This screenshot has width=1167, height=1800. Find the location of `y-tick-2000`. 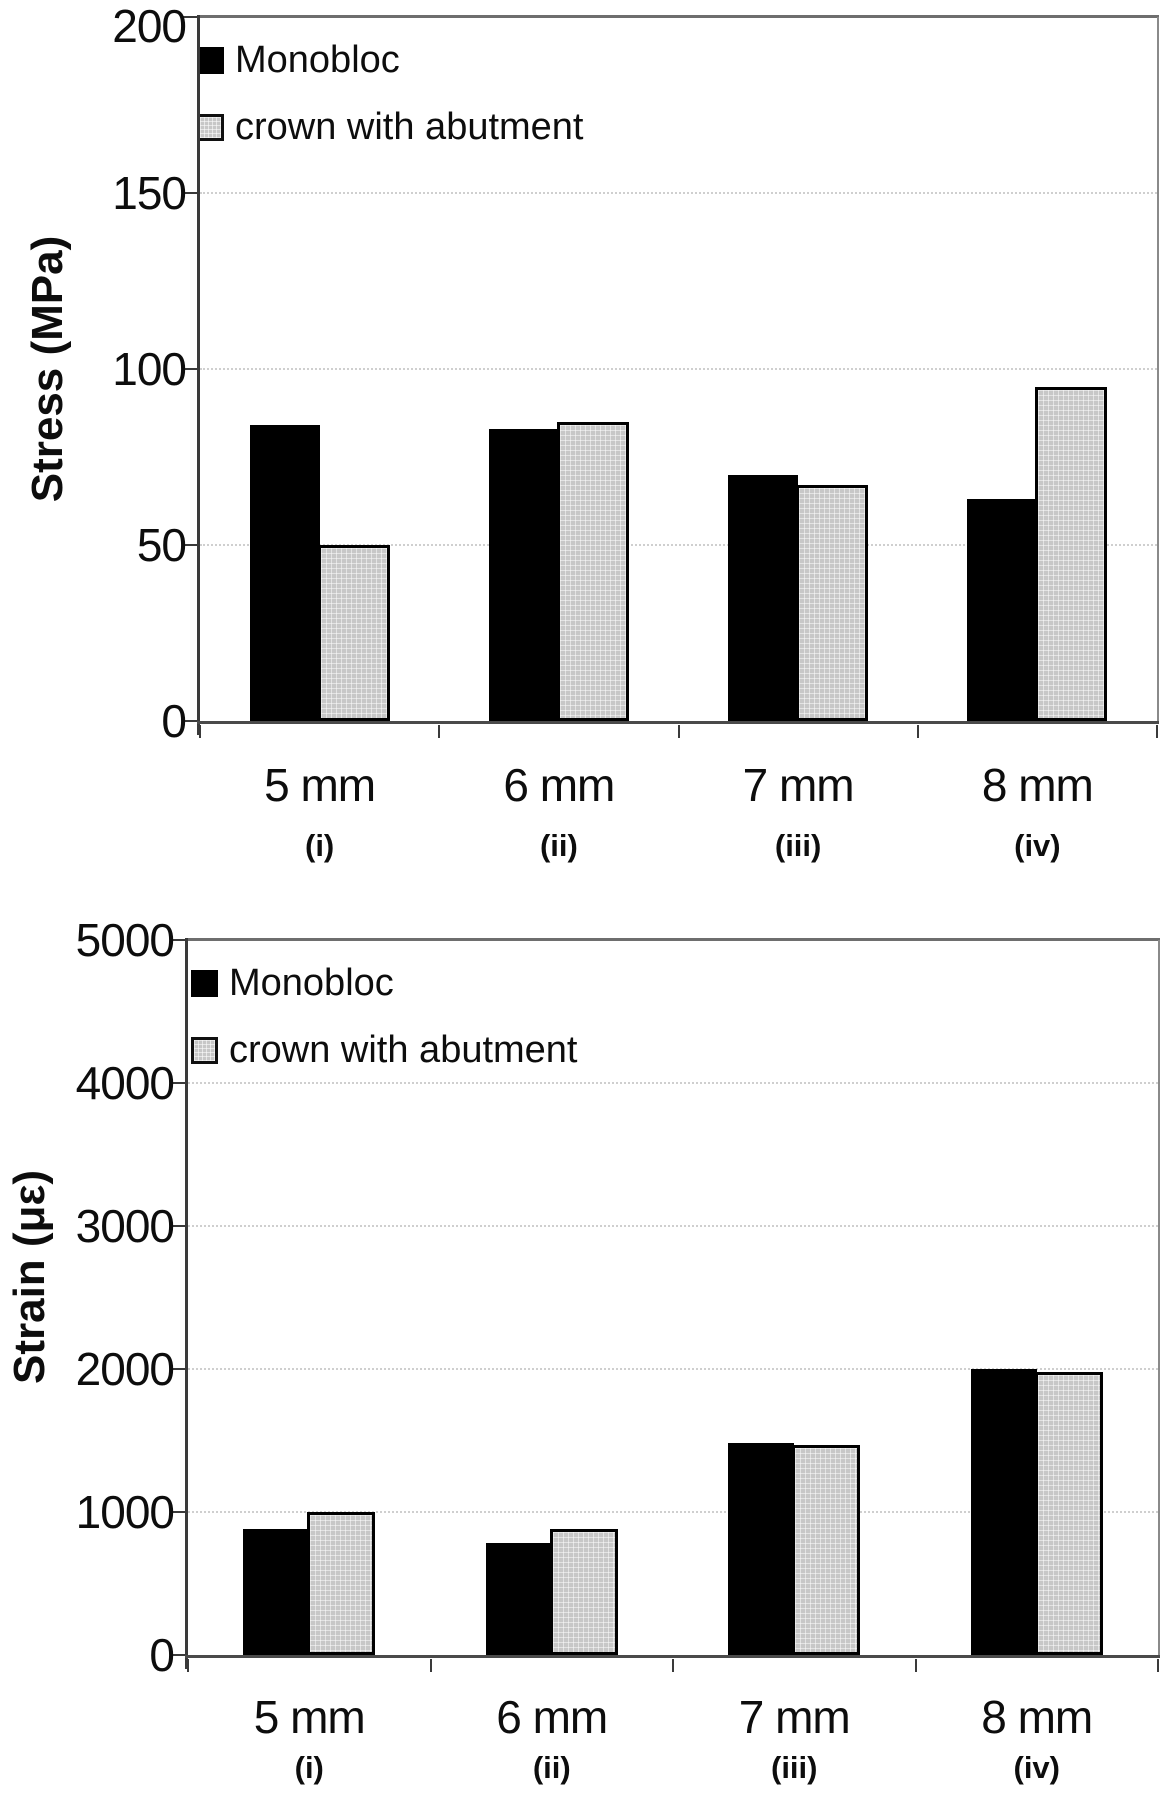

y-tick-2000 is located at coordinates (178, 1369).